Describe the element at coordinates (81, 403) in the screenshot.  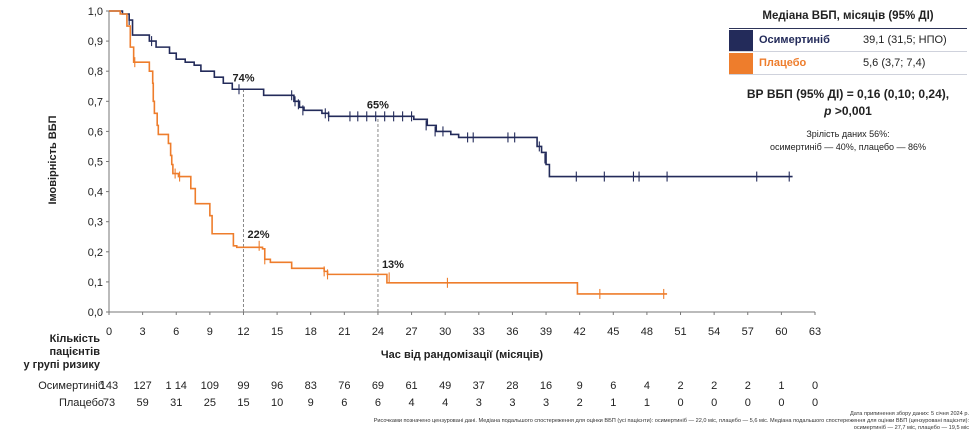
I see `risk-row-label: Плацебо` at that location.